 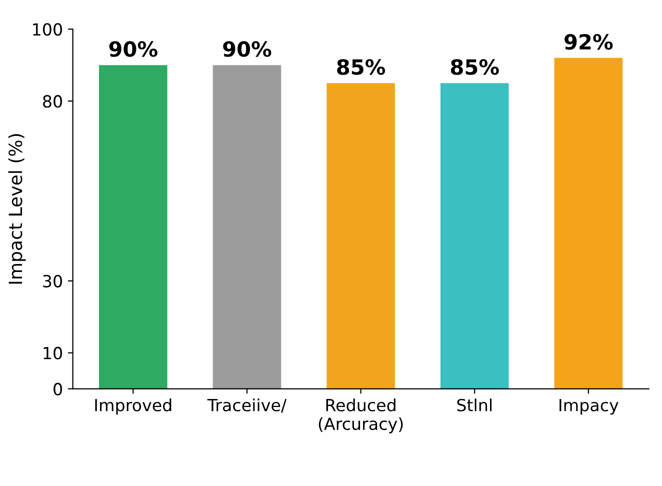 I want to click on data-label: 92%, so click(x=588, y=42).